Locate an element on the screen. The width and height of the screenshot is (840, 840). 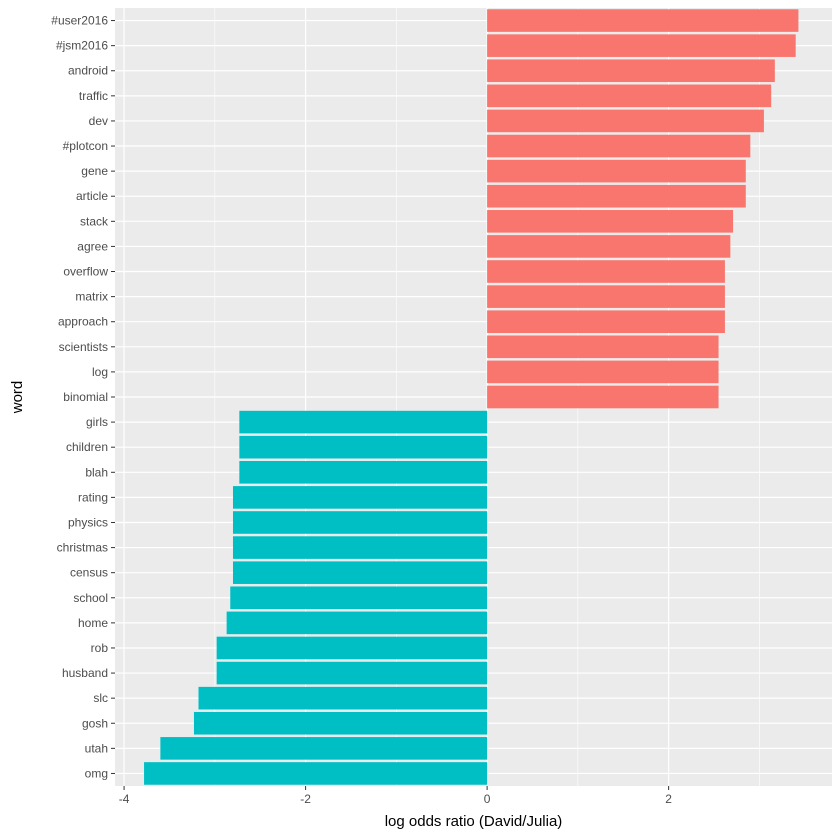
bar-utah is located at coordinates (324, 748).